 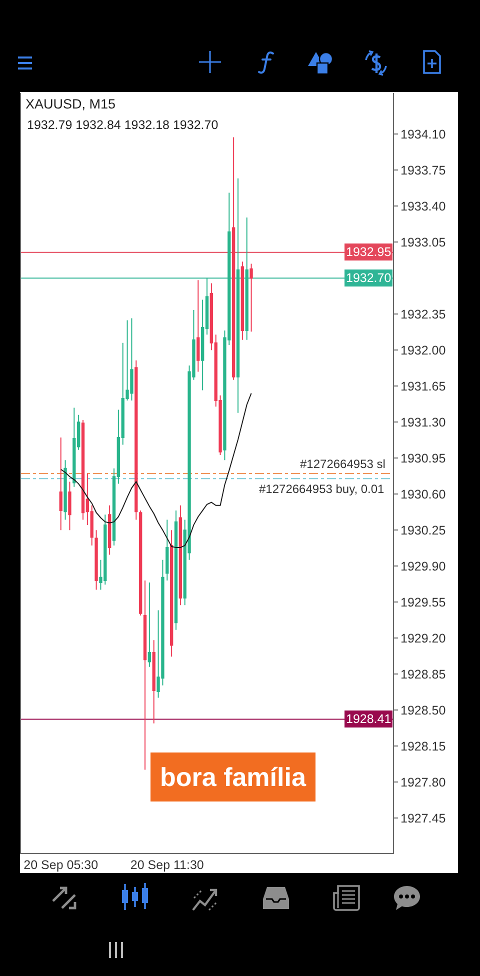 I want to click on chart-title: XAUUSD, M15, so click(x=70, y=104).